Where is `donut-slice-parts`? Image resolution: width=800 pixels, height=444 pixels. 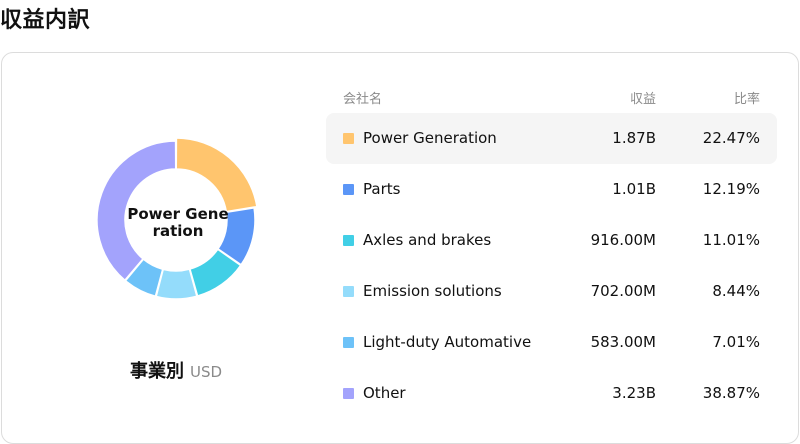
donut-slice-parts is located at coordinates (236, 236).